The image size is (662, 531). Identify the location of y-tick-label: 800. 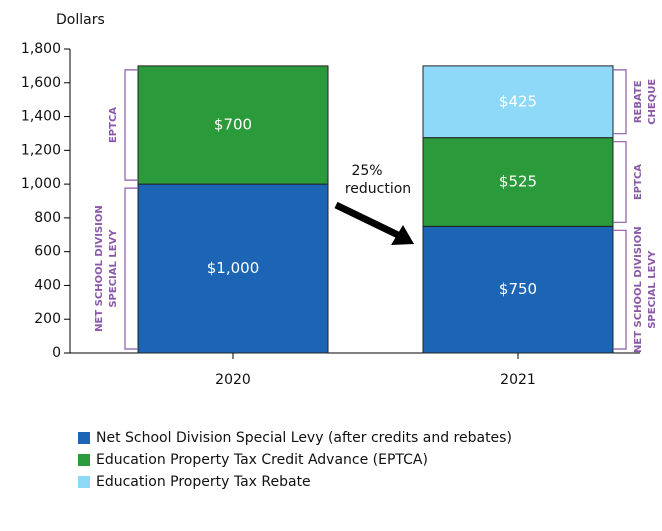
(47, 218).